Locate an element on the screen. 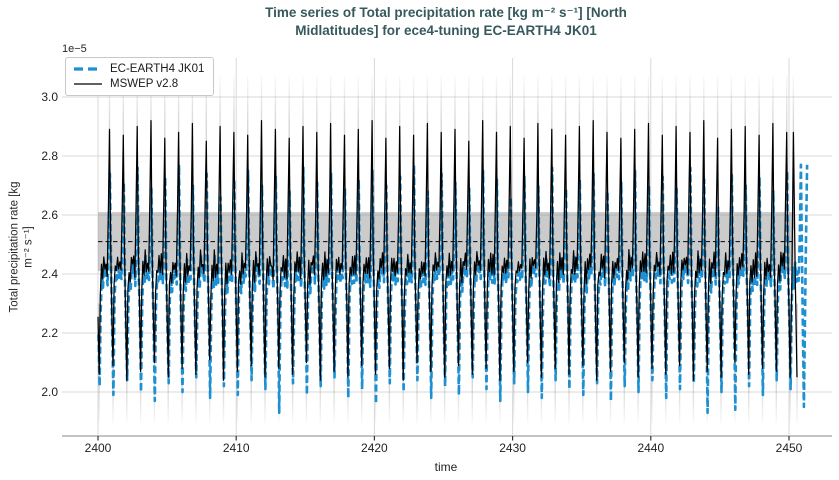  ec-earth4-line-sample is located at coordinates (88, 69).